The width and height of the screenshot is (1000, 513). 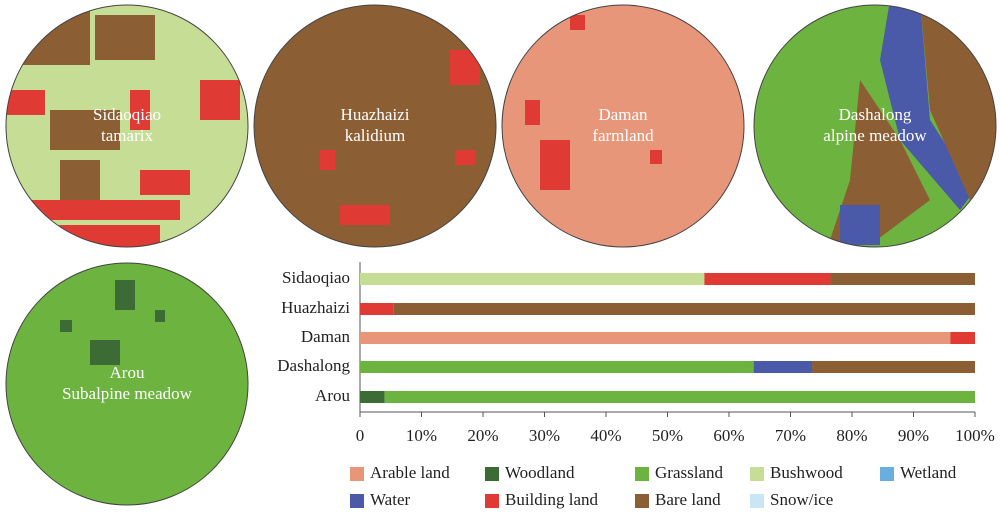 I want to click on x-tick-label: 30%, so click(x=544, y=435).